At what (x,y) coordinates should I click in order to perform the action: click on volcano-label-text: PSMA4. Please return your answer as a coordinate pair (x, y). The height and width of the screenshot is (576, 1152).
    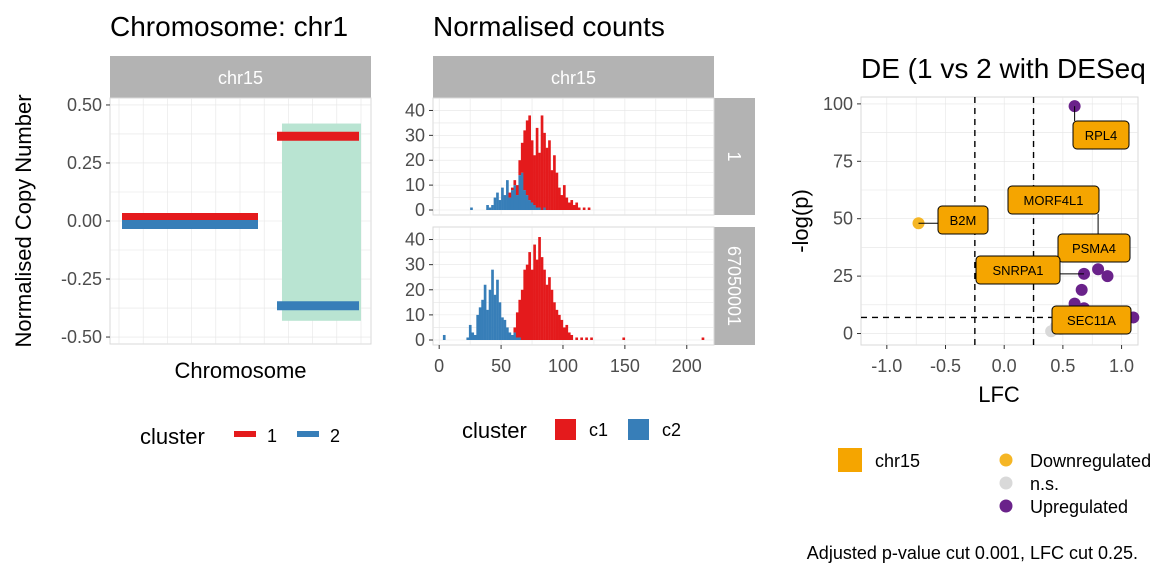
    Looking at the image, I should click on (1094, 248).